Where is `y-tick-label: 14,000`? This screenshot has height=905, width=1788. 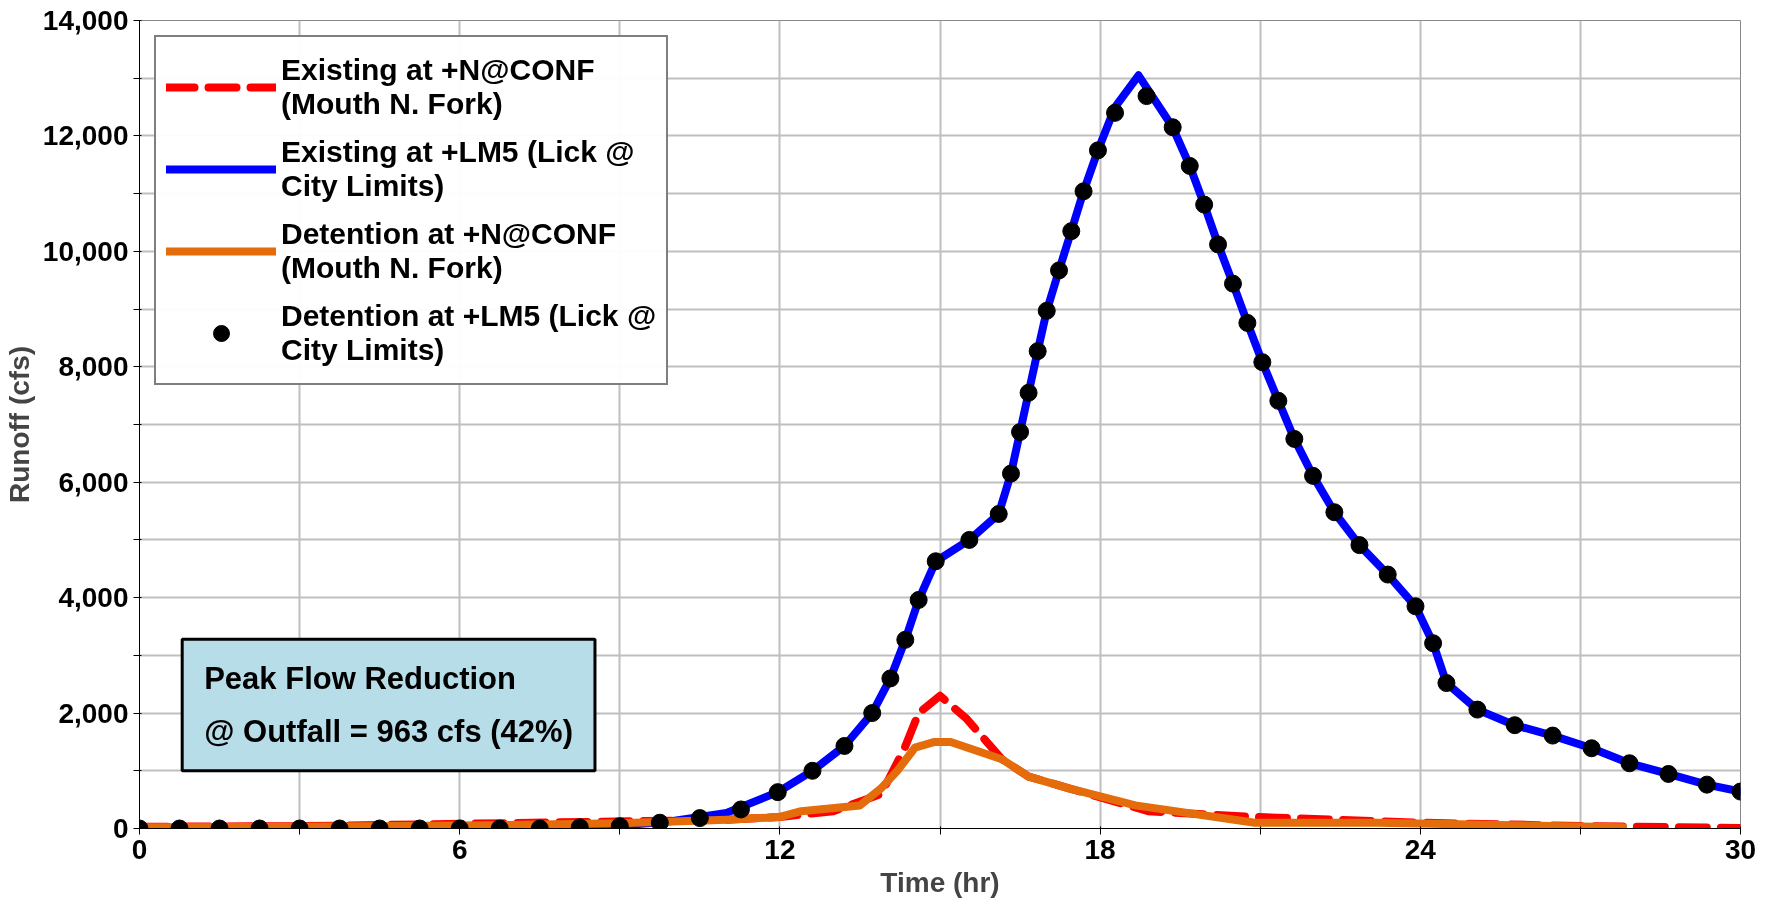 y-tick-label: 14,000 is located at coordinates (85, 20).